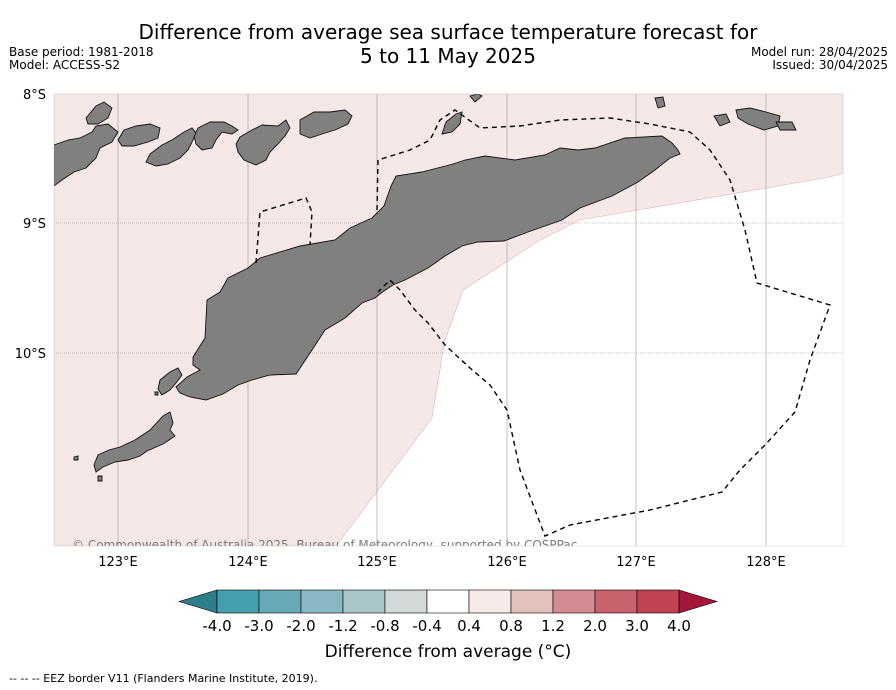 The image size is (896, 690). What do you see at coordinates (197, 601) in the screenshot?
I see `colorbar-arrow-low` at bounding box center [197, 601].